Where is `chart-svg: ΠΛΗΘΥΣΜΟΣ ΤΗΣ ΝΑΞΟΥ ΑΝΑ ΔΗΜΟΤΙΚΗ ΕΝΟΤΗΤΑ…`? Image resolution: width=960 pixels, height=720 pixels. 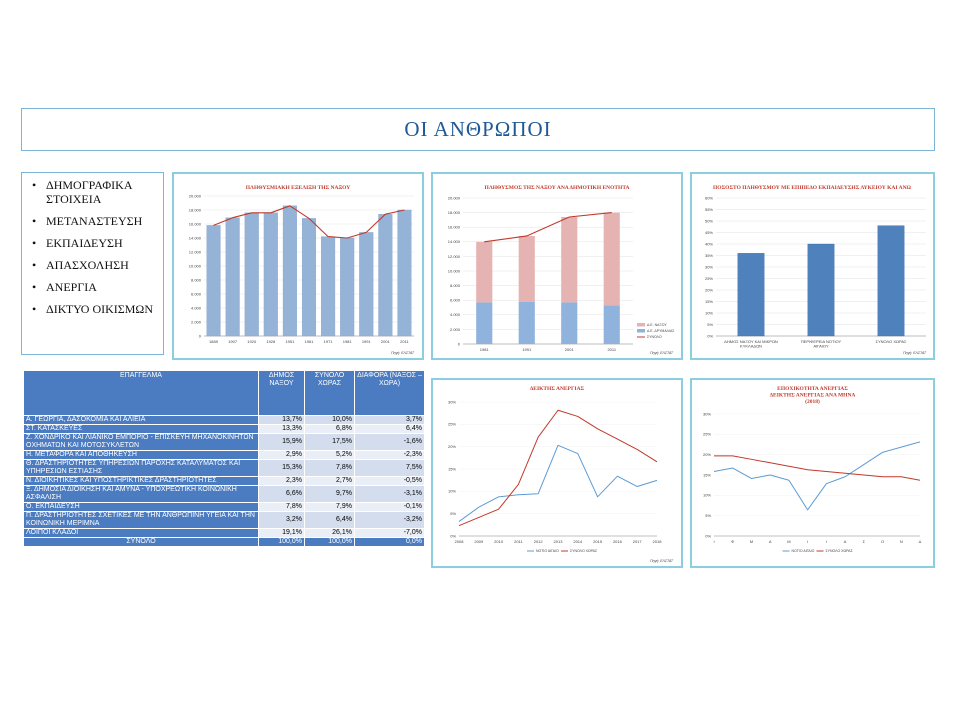 chart-svg: ΠΛΗΘΥΣΜΟΣ ΤΗΣ ΝΑΞΟΥ ΑΝΑ ΔΗΜΟΤΙΚΗ ΕΝΟΤΗΤΑ… is located at coordinates (562, 270).